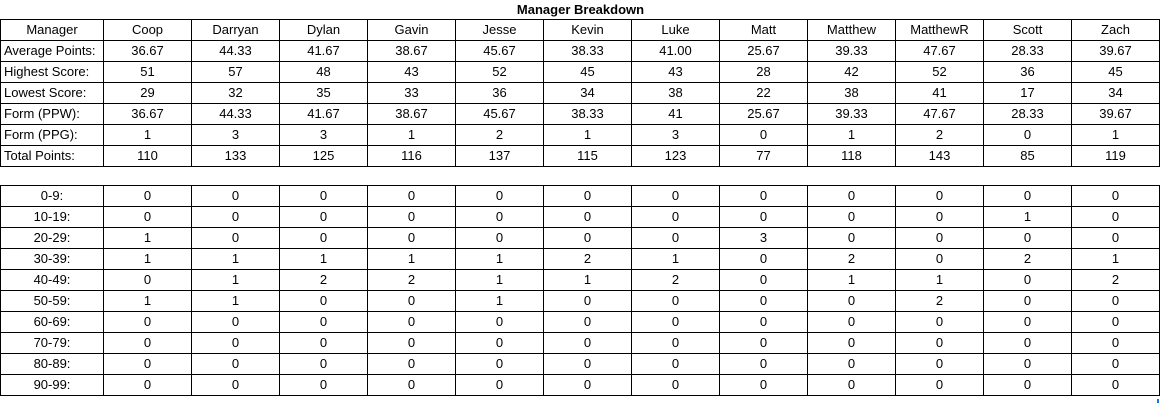 This screenshot has width=1161, height=403. What do you see at coordinates (147, 30) in the screenshot?
I see `header-cell-manager-name: Coop` at bounding box center [147, 30].